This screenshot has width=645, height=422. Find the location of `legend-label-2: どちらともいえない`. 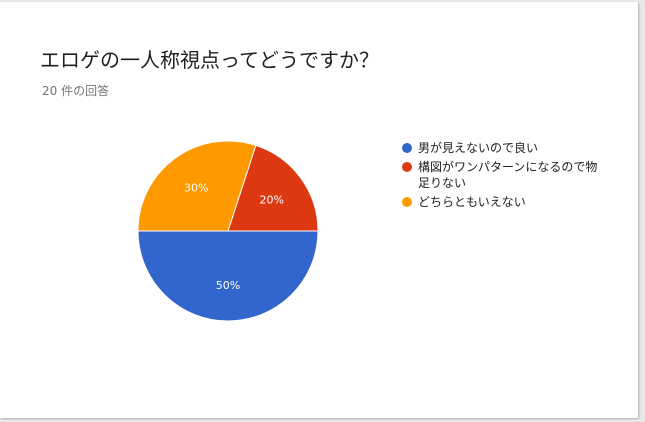

legend-label-2: どちらともいえない is located at coordinates (508, 202).